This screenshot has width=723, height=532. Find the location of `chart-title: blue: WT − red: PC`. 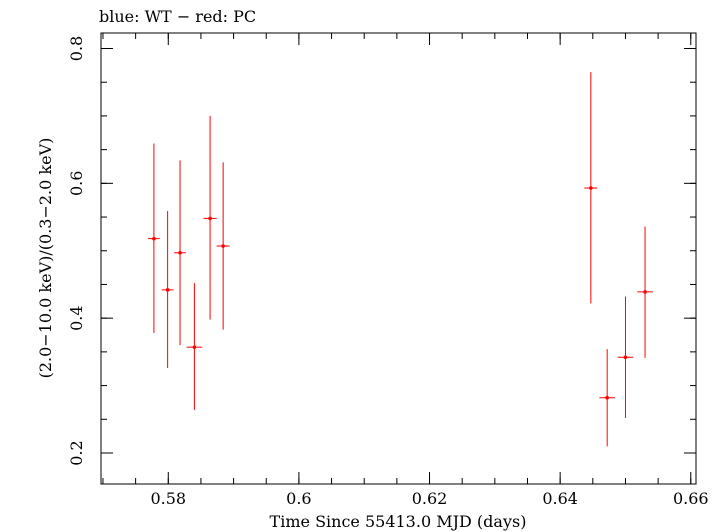

chart-title: blue: WT − red: PC is located at coordinates (177, 16).